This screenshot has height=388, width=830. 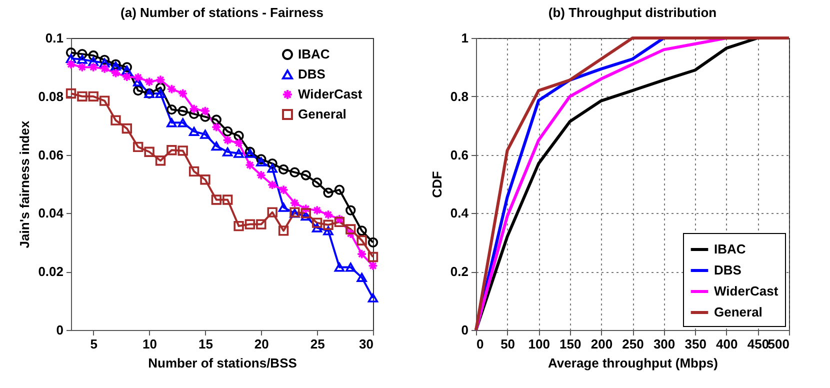 I want to click on x-tick-label: 150, so click(x=571, y=344).